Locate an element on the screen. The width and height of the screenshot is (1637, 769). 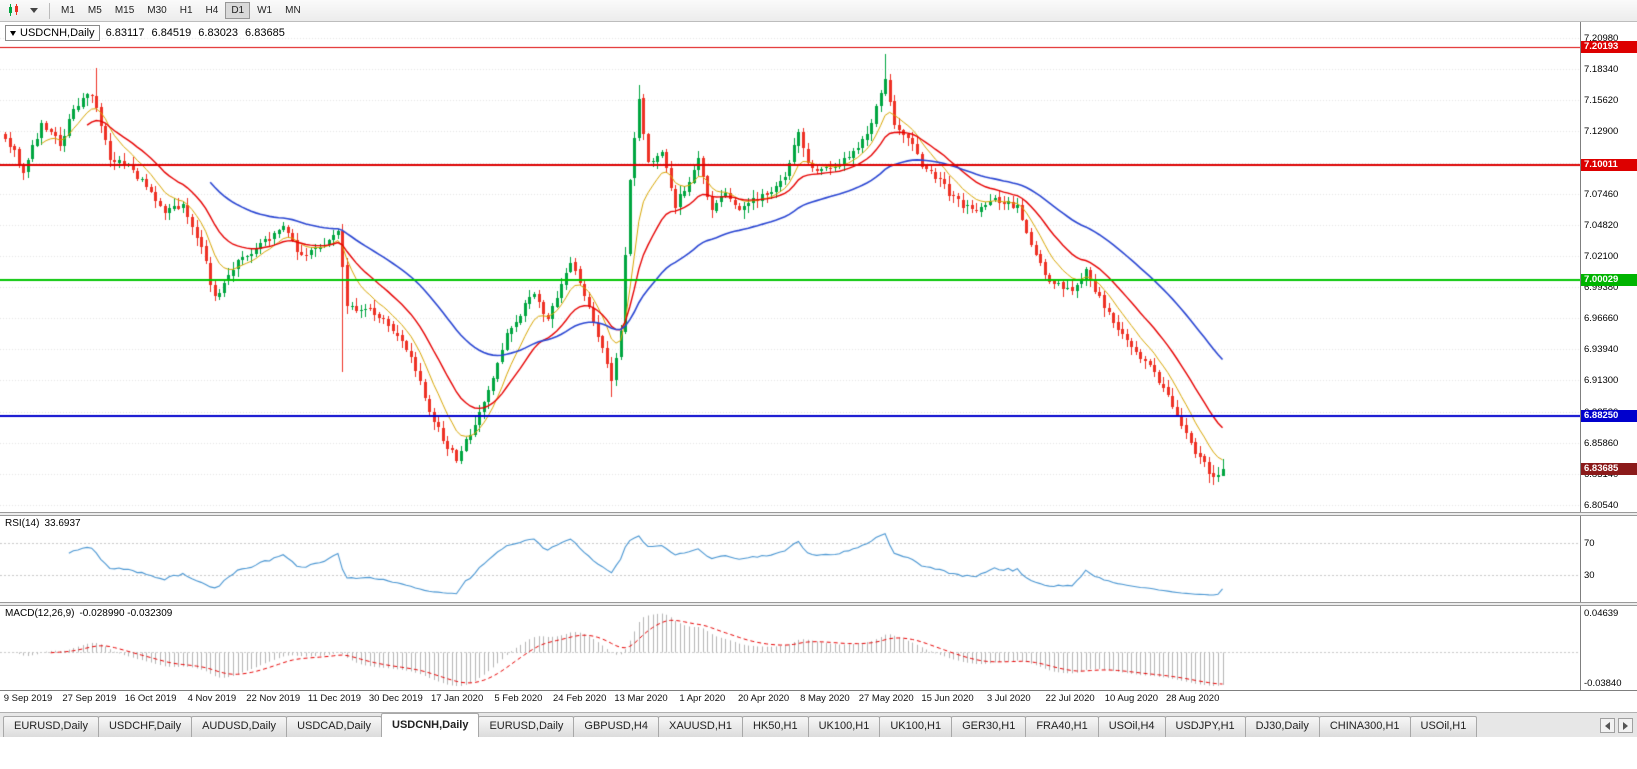
timeframe-button-m1: M1 is located at coordinates (68, 10).